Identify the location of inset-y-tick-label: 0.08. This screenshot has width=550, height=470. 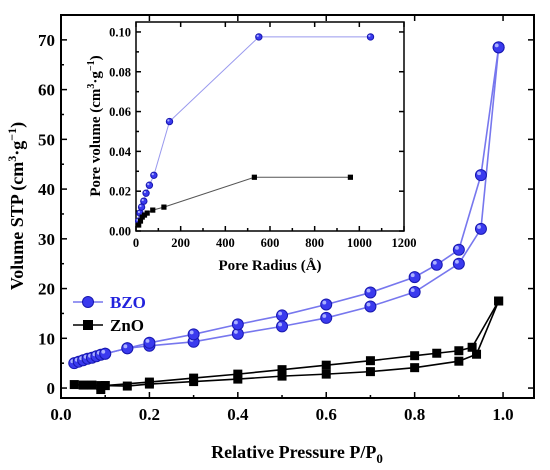
(120, 72).